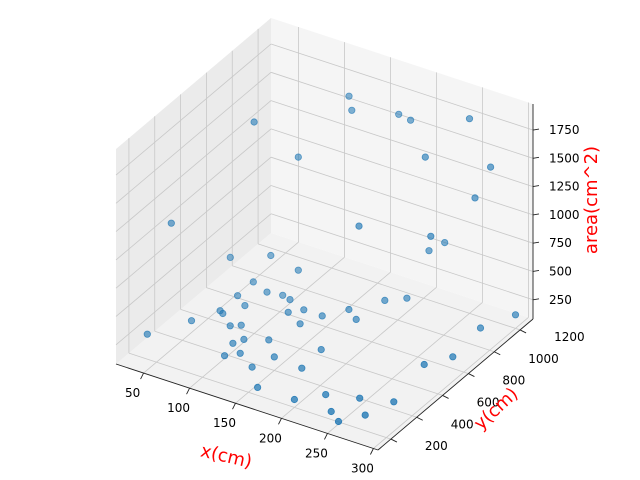 This screenshot has height=480, width=640. Describe the element at coordinates (564, 130) in the screenshot. I see `z-tick-label: 1750` at that location.